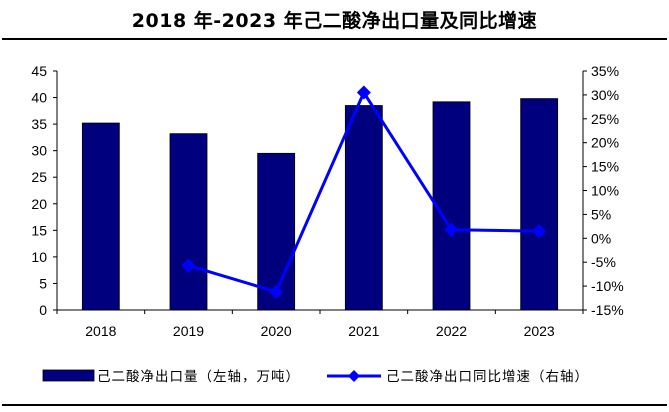 The height and width of the screenshot is (412, 669). What do you see at coordinates (363, 208) in the screenshot?
I see `bar-2021` at bounding box center [363, 208].